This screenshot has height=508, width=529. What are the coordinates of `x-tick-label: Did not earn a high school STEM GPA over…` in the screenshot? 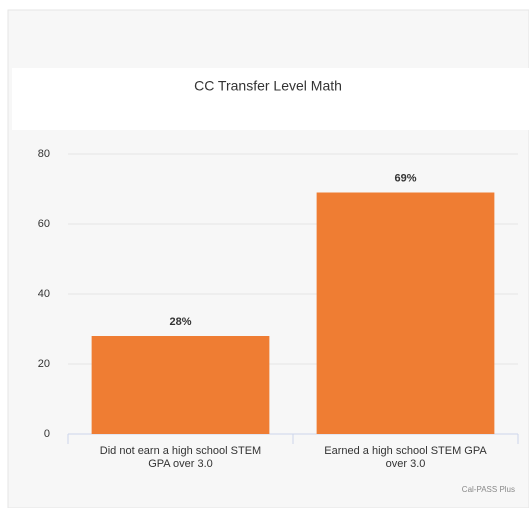 It's located at (180, 457).